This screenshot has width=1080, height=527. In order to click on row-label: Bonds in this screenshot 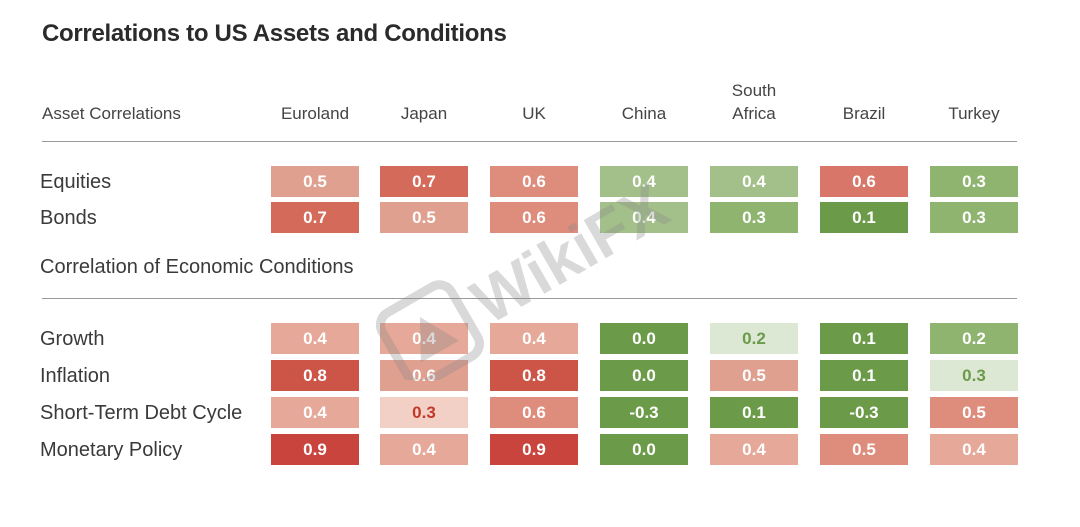, I will do `click(68, 218)`.